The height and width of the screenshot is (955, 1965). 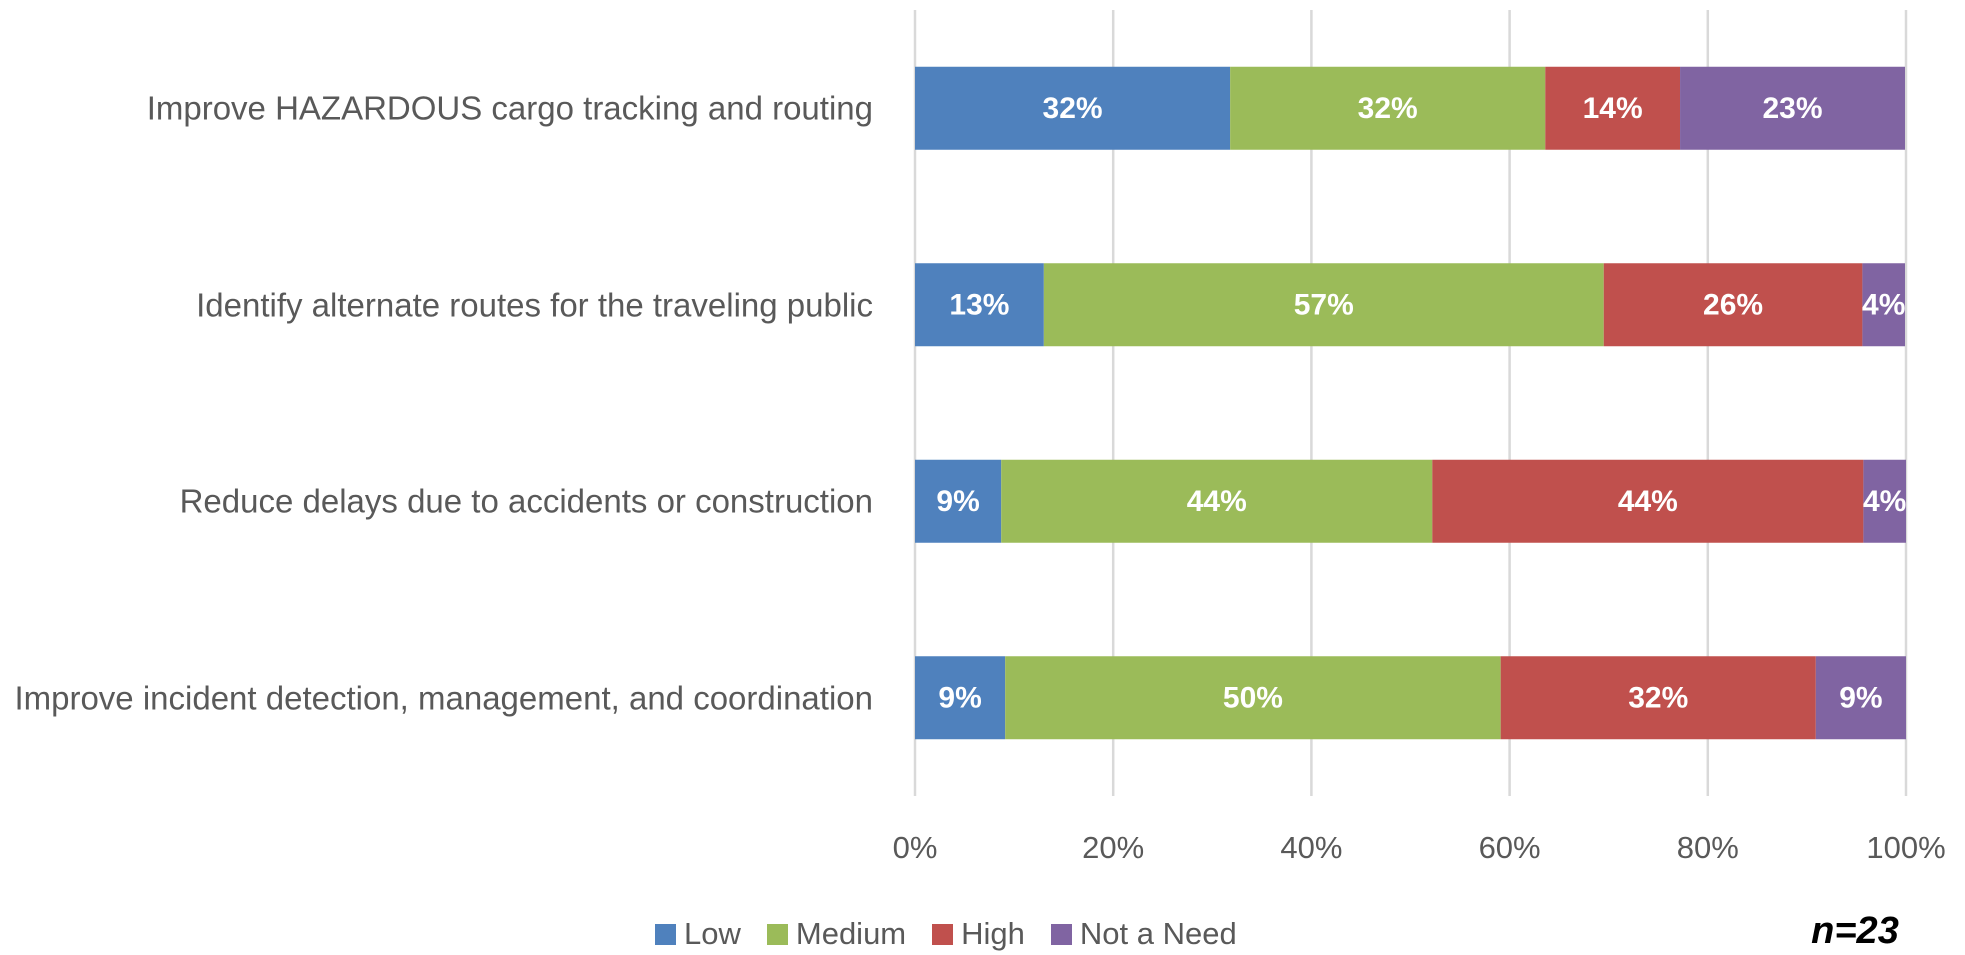 I want to click on data-label: 50%, so click(x=1253, y=698).